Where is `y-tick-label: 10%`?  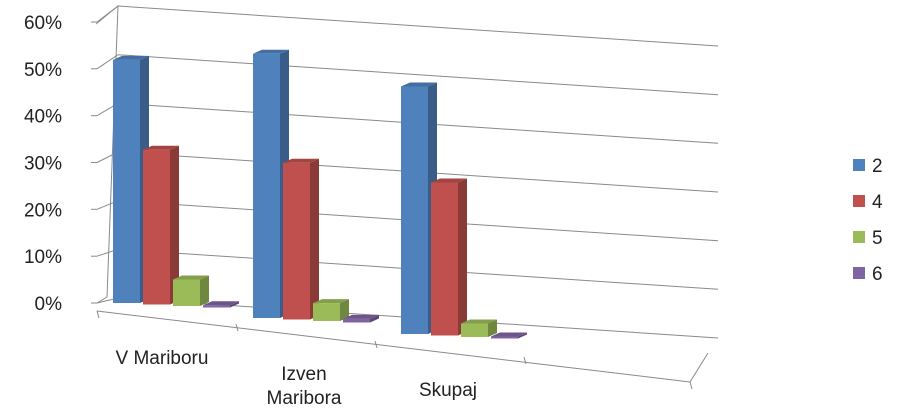
y-tick-label: 10% is located at coordinates (43, 257).